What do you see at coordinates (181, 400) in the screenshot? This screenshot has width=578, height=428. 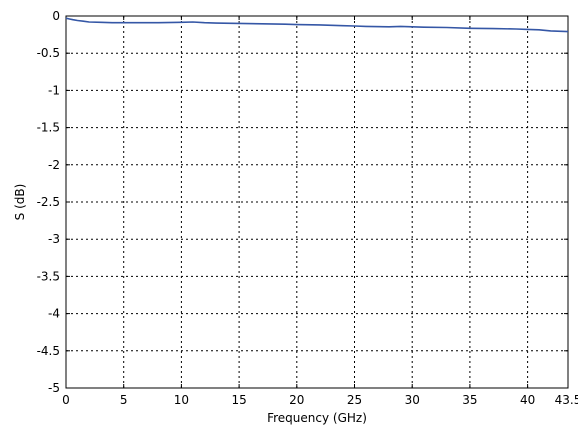 I see `x-tick-label: 10` at bounding box center [181, 400].